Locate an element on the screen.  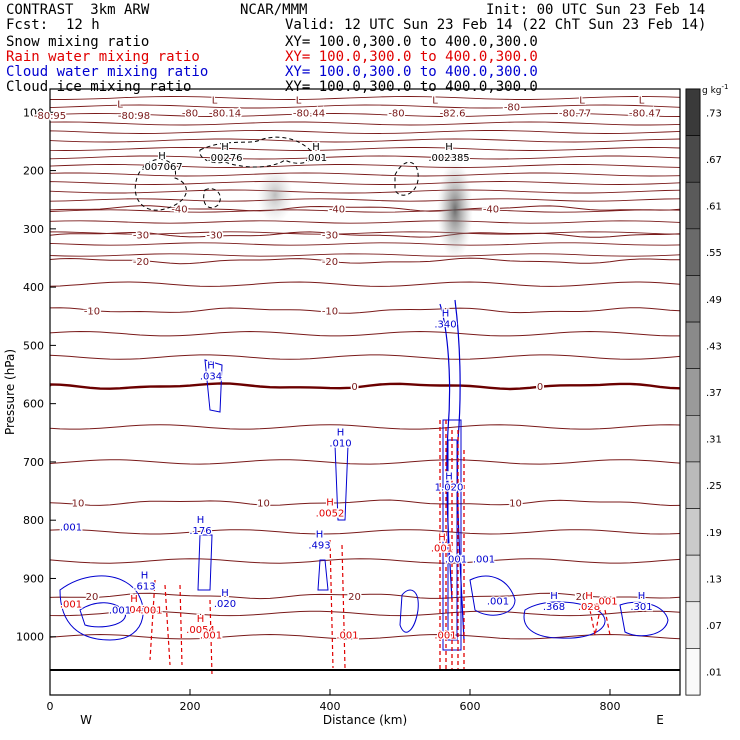
y-tick-label: 600 is located at coordinates (33, 404).